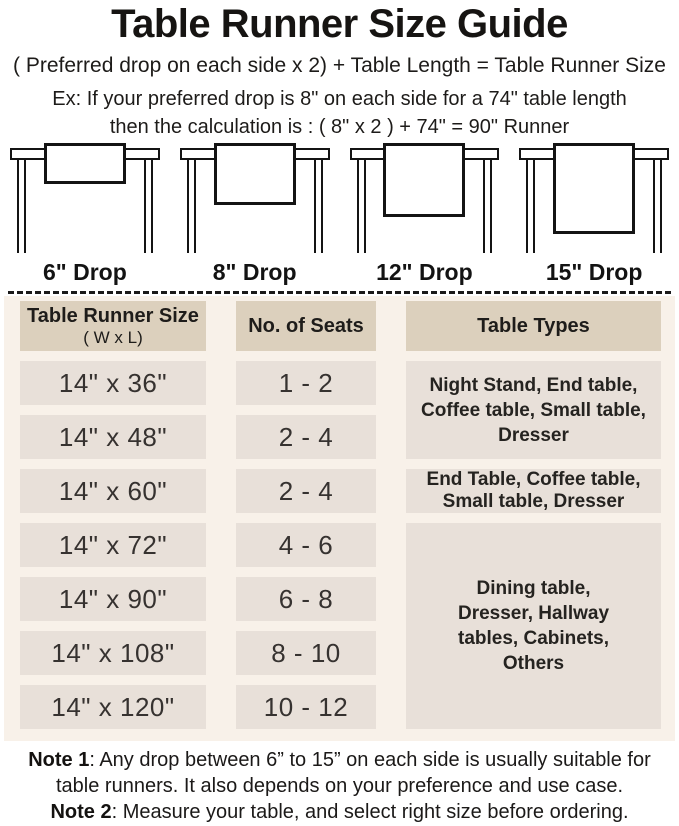 Image resolution: width=679 pixels, height=826 pixels. Describe the element at coordinates (306, 383) in the screenshot. I see `seats-cell: 1 - 2` at that location.